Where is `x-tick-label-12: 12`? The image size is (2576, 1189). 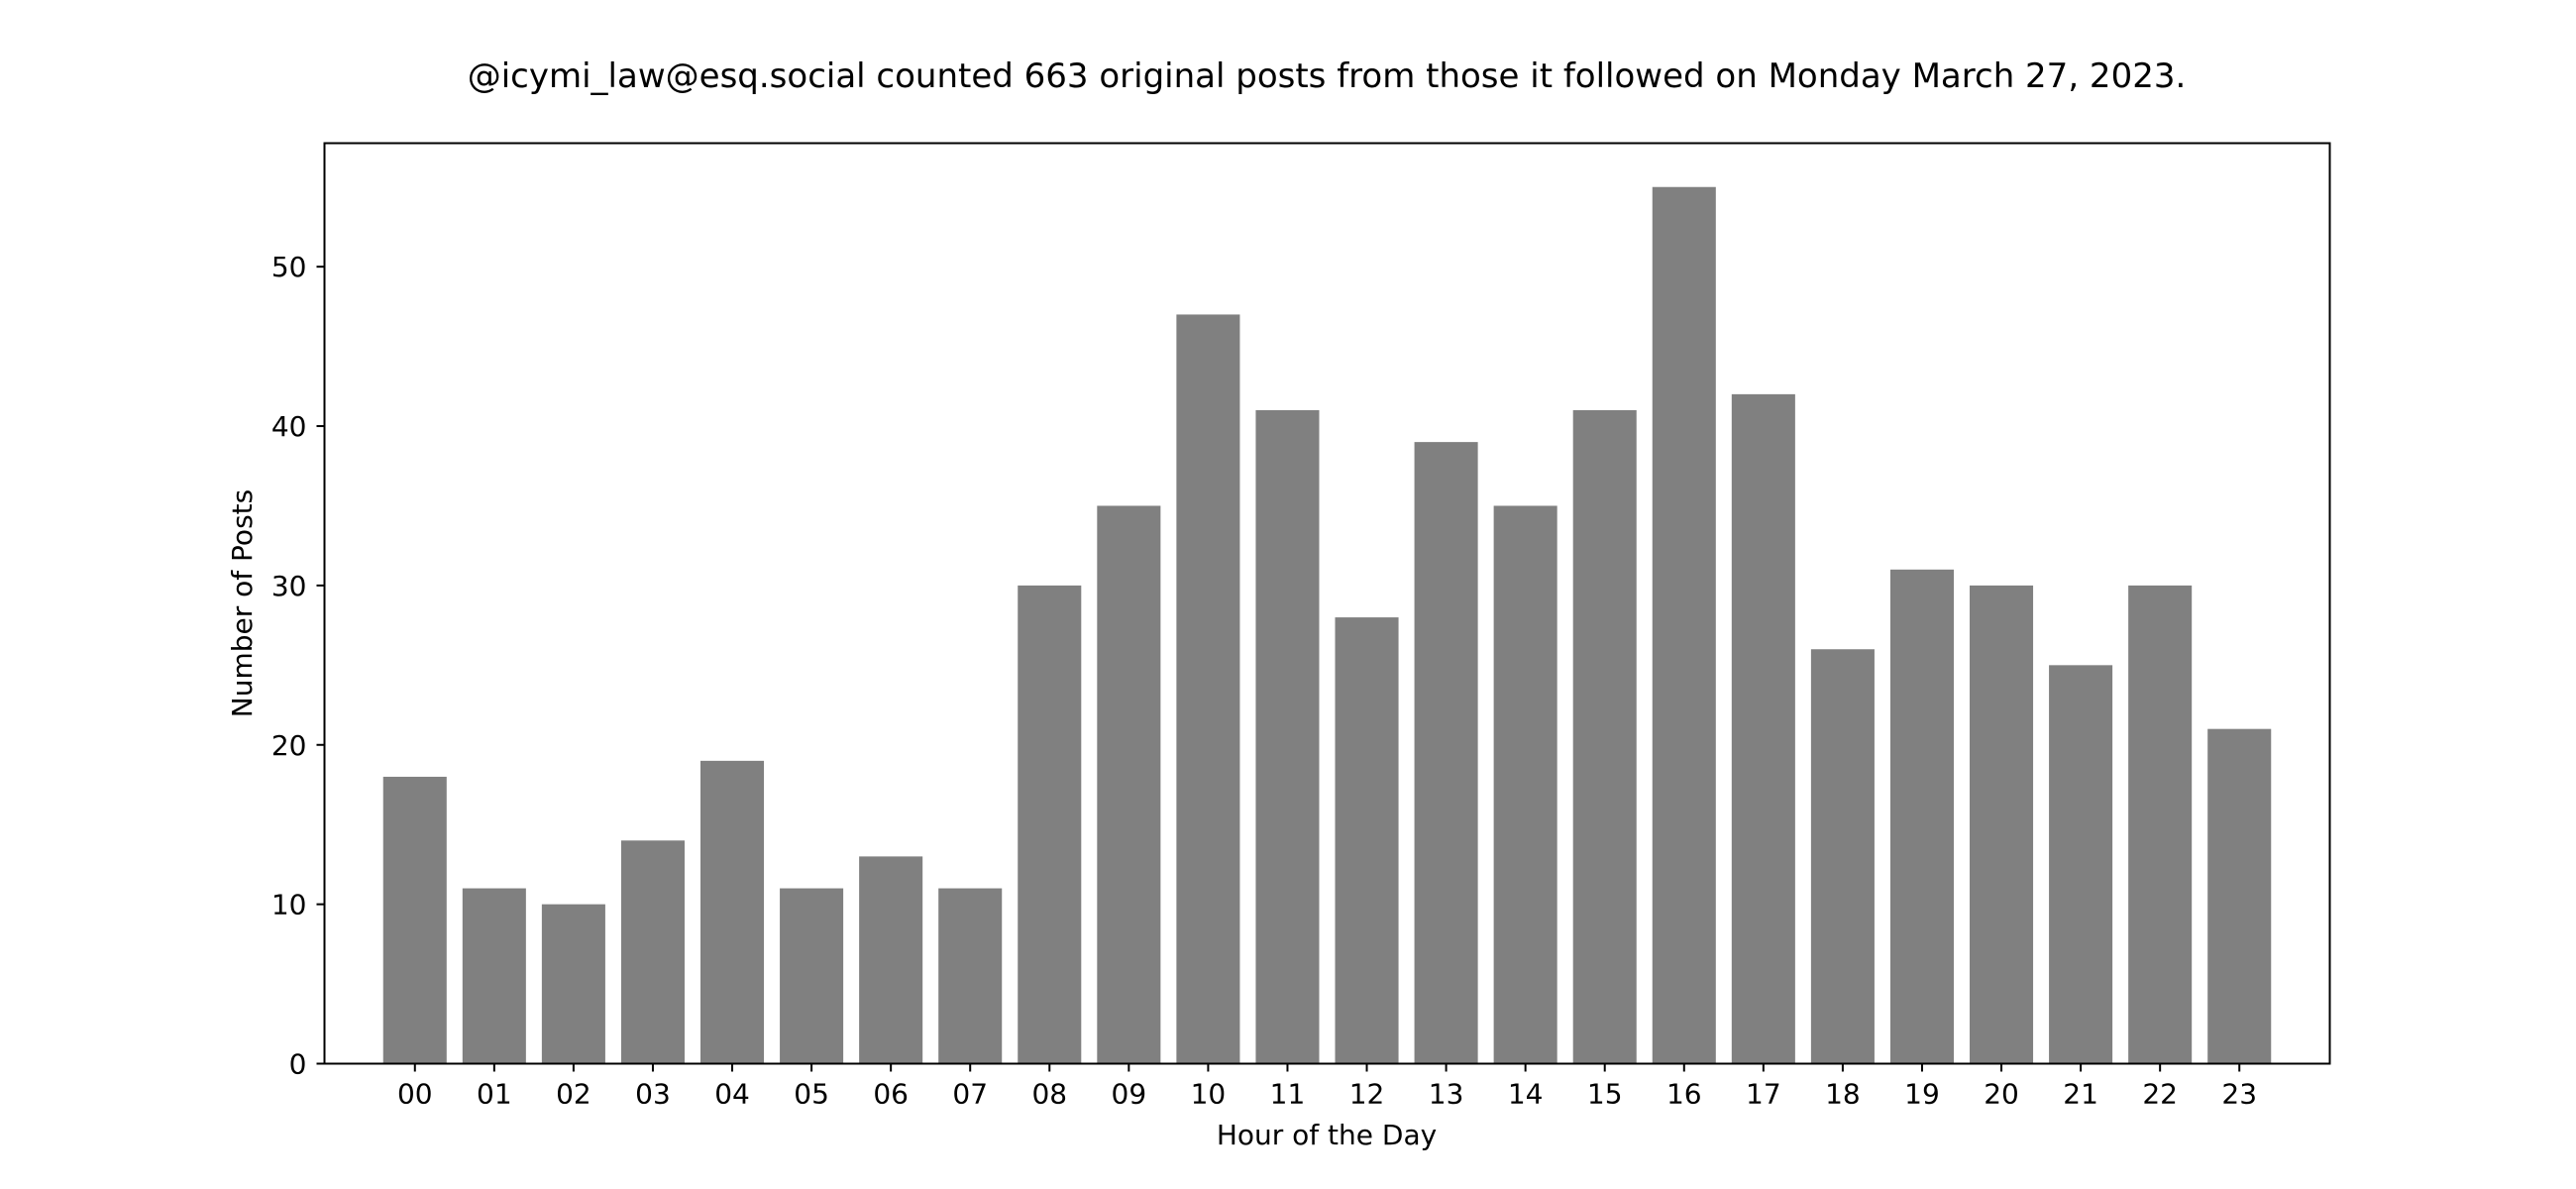
x-tick-label-12: 12 is located at coordinates (1367, 1094).